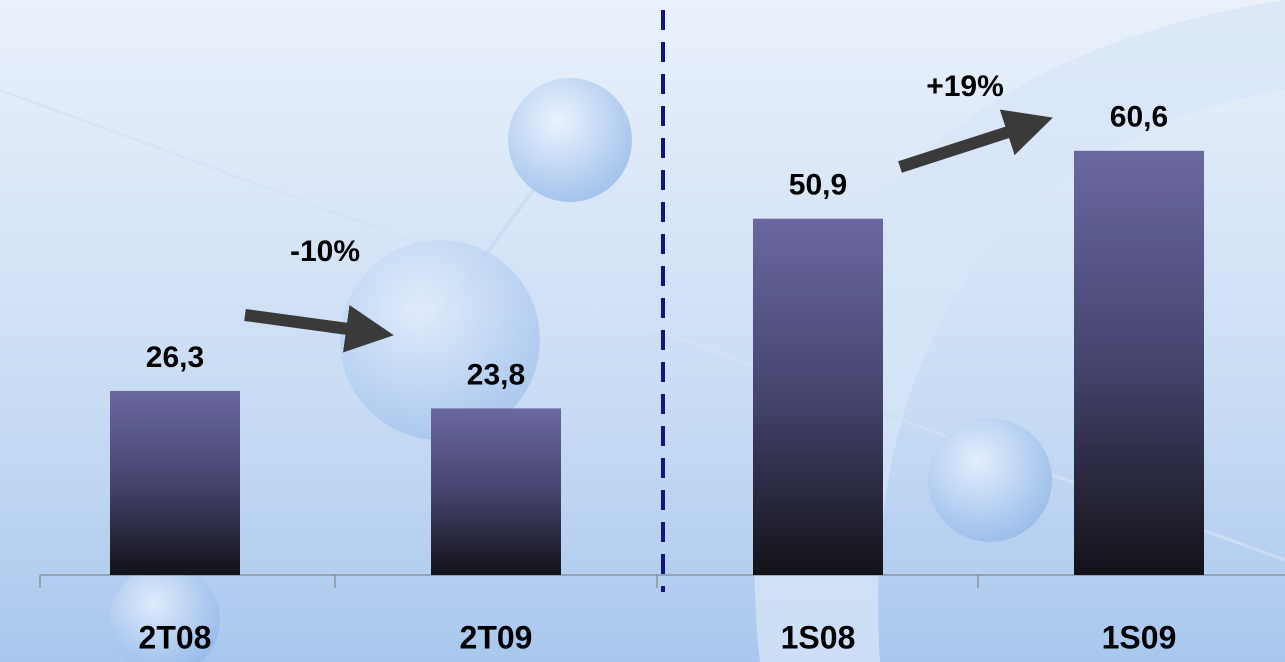 The width and height of the screenshot is (1285, 662). I want to click on x-tick-label: 1S09, so click(1139, 637).